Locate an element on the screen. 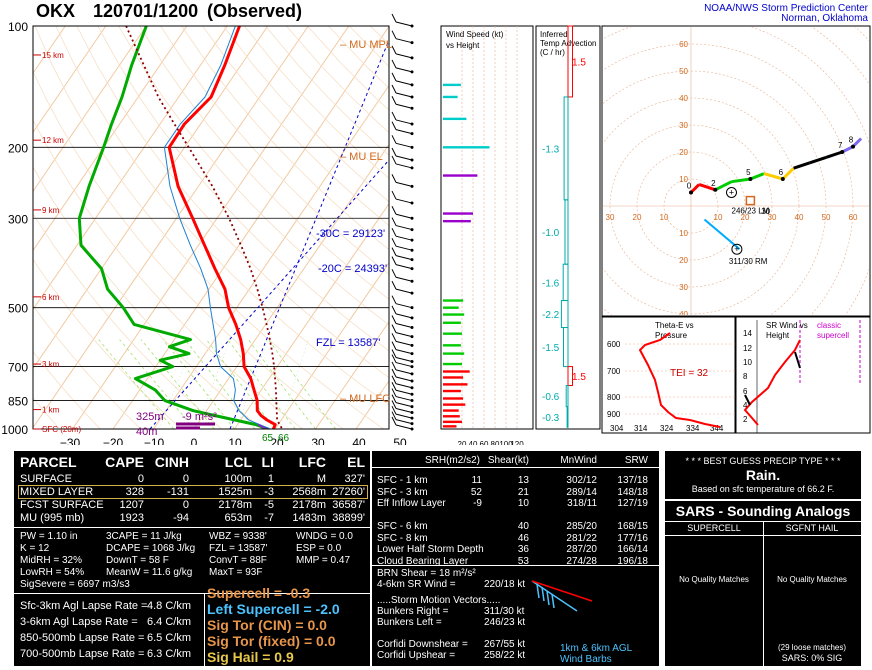  hodo-ring-label: 30 is located at coordinates (683, 125).